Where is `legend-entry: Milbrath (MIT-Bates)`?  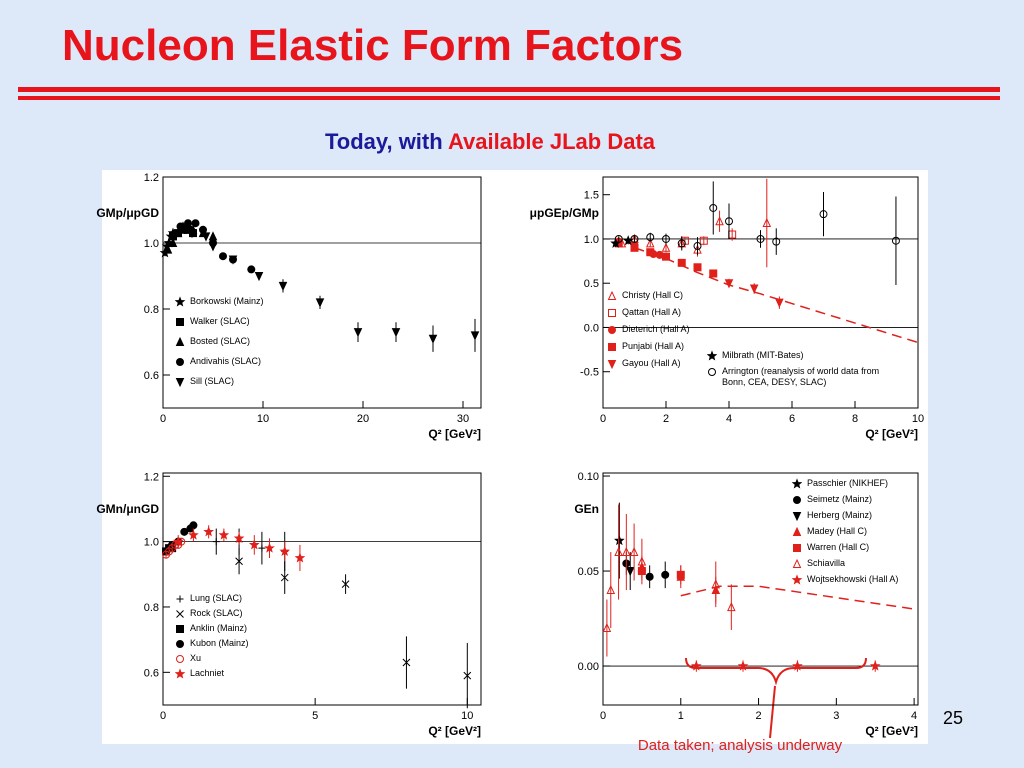
legend-entry: Milbrath (MIT-Bates) is located at coordinates (763, 355).